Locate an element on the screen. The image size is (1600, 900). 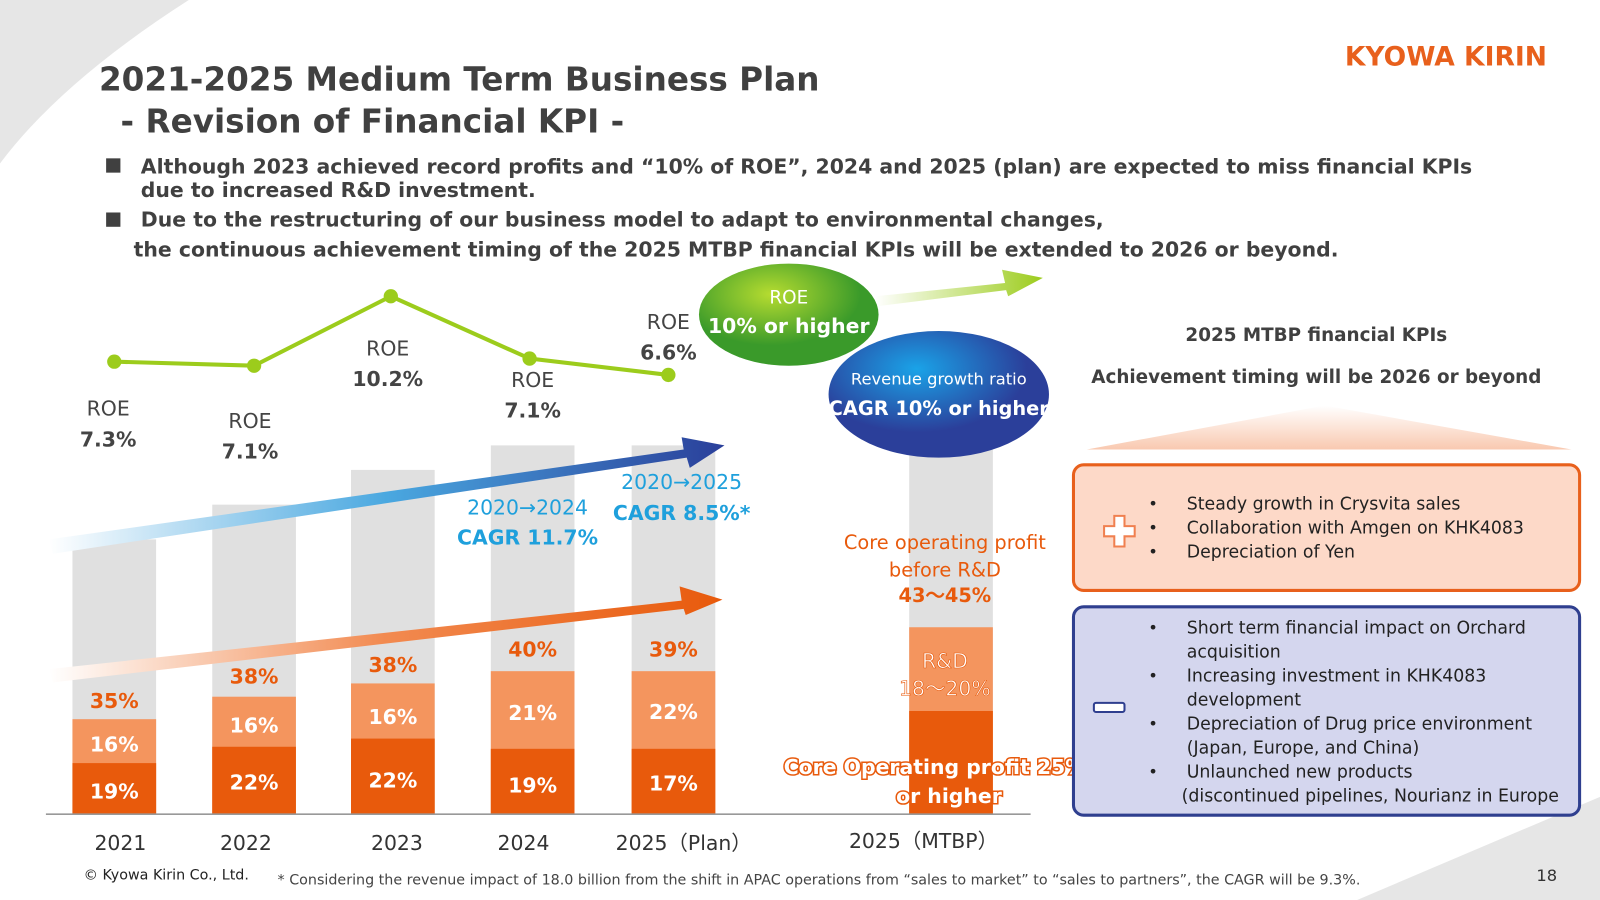
list-text: Steady growth in Crysvita sales is located at coordinates (1324, 505).